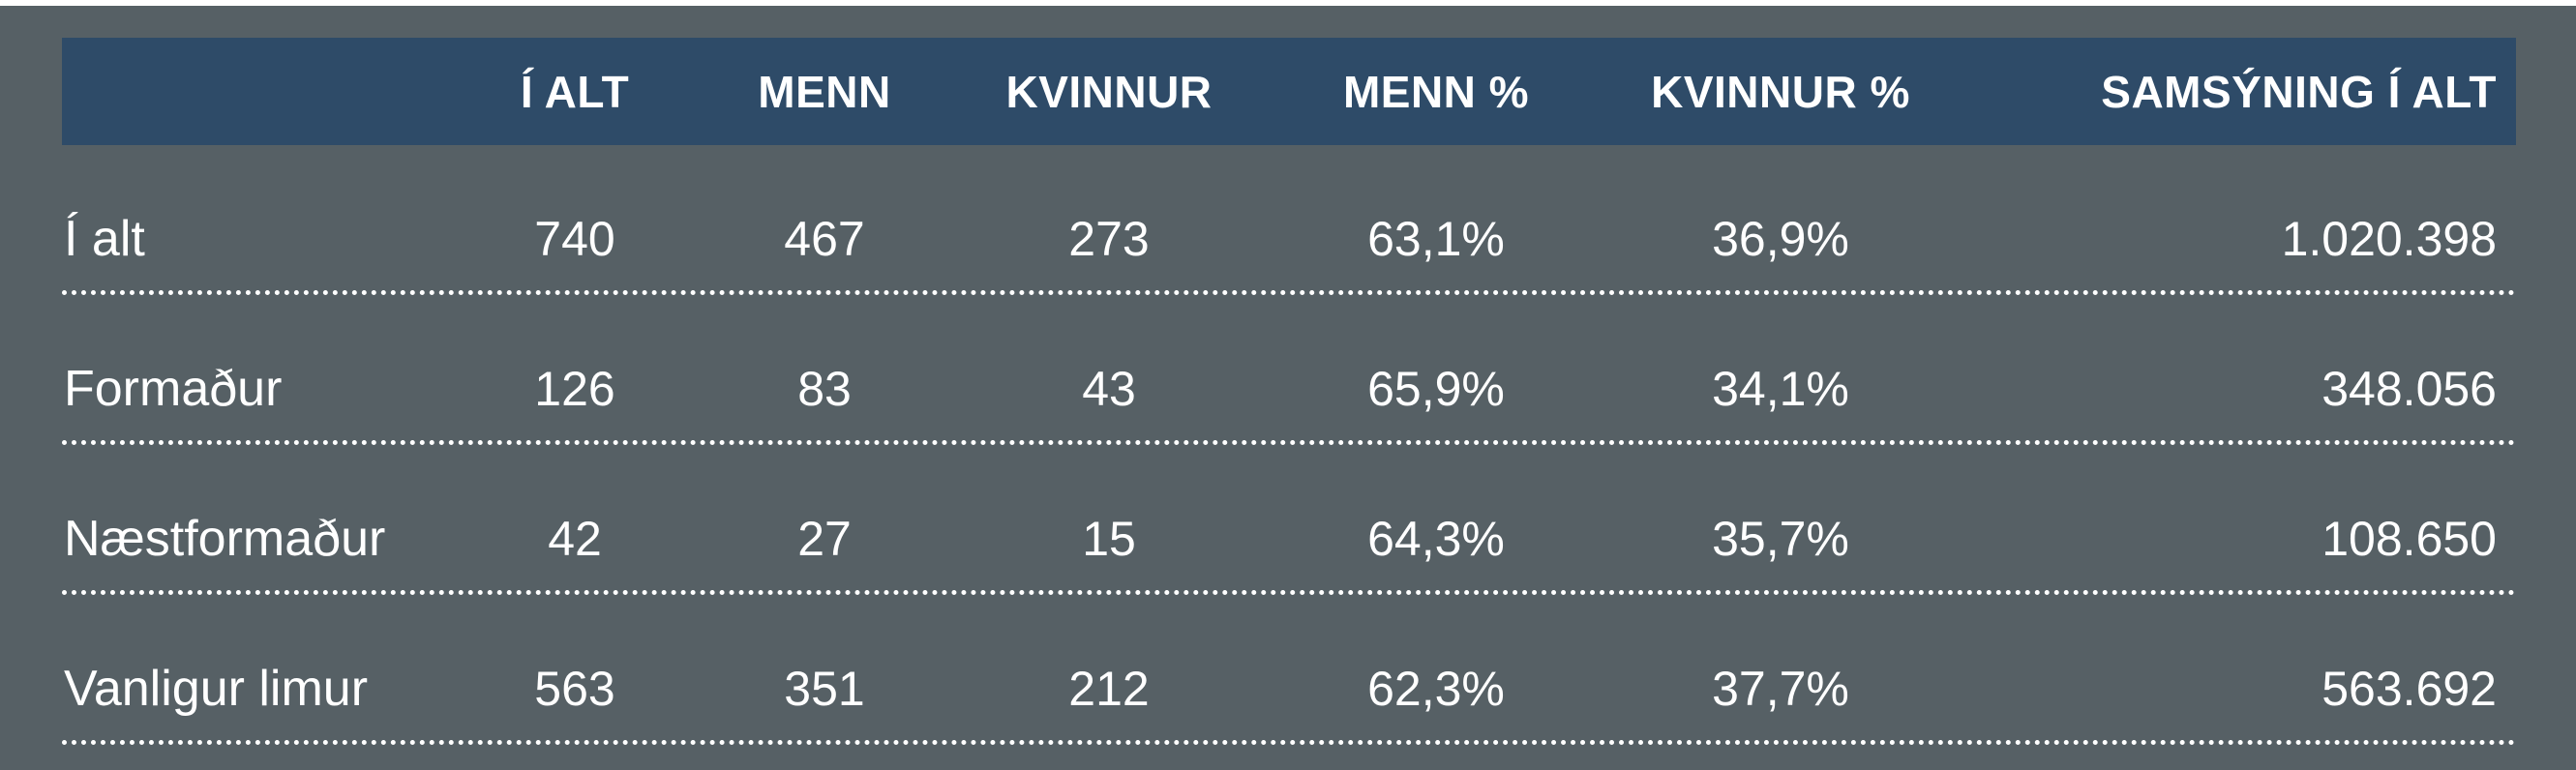 The image size is (2576, 770). Describe the element at coordinates (1436, 239) in the screenshot. I see `cell-menn-pct: 63,1%` at that location.